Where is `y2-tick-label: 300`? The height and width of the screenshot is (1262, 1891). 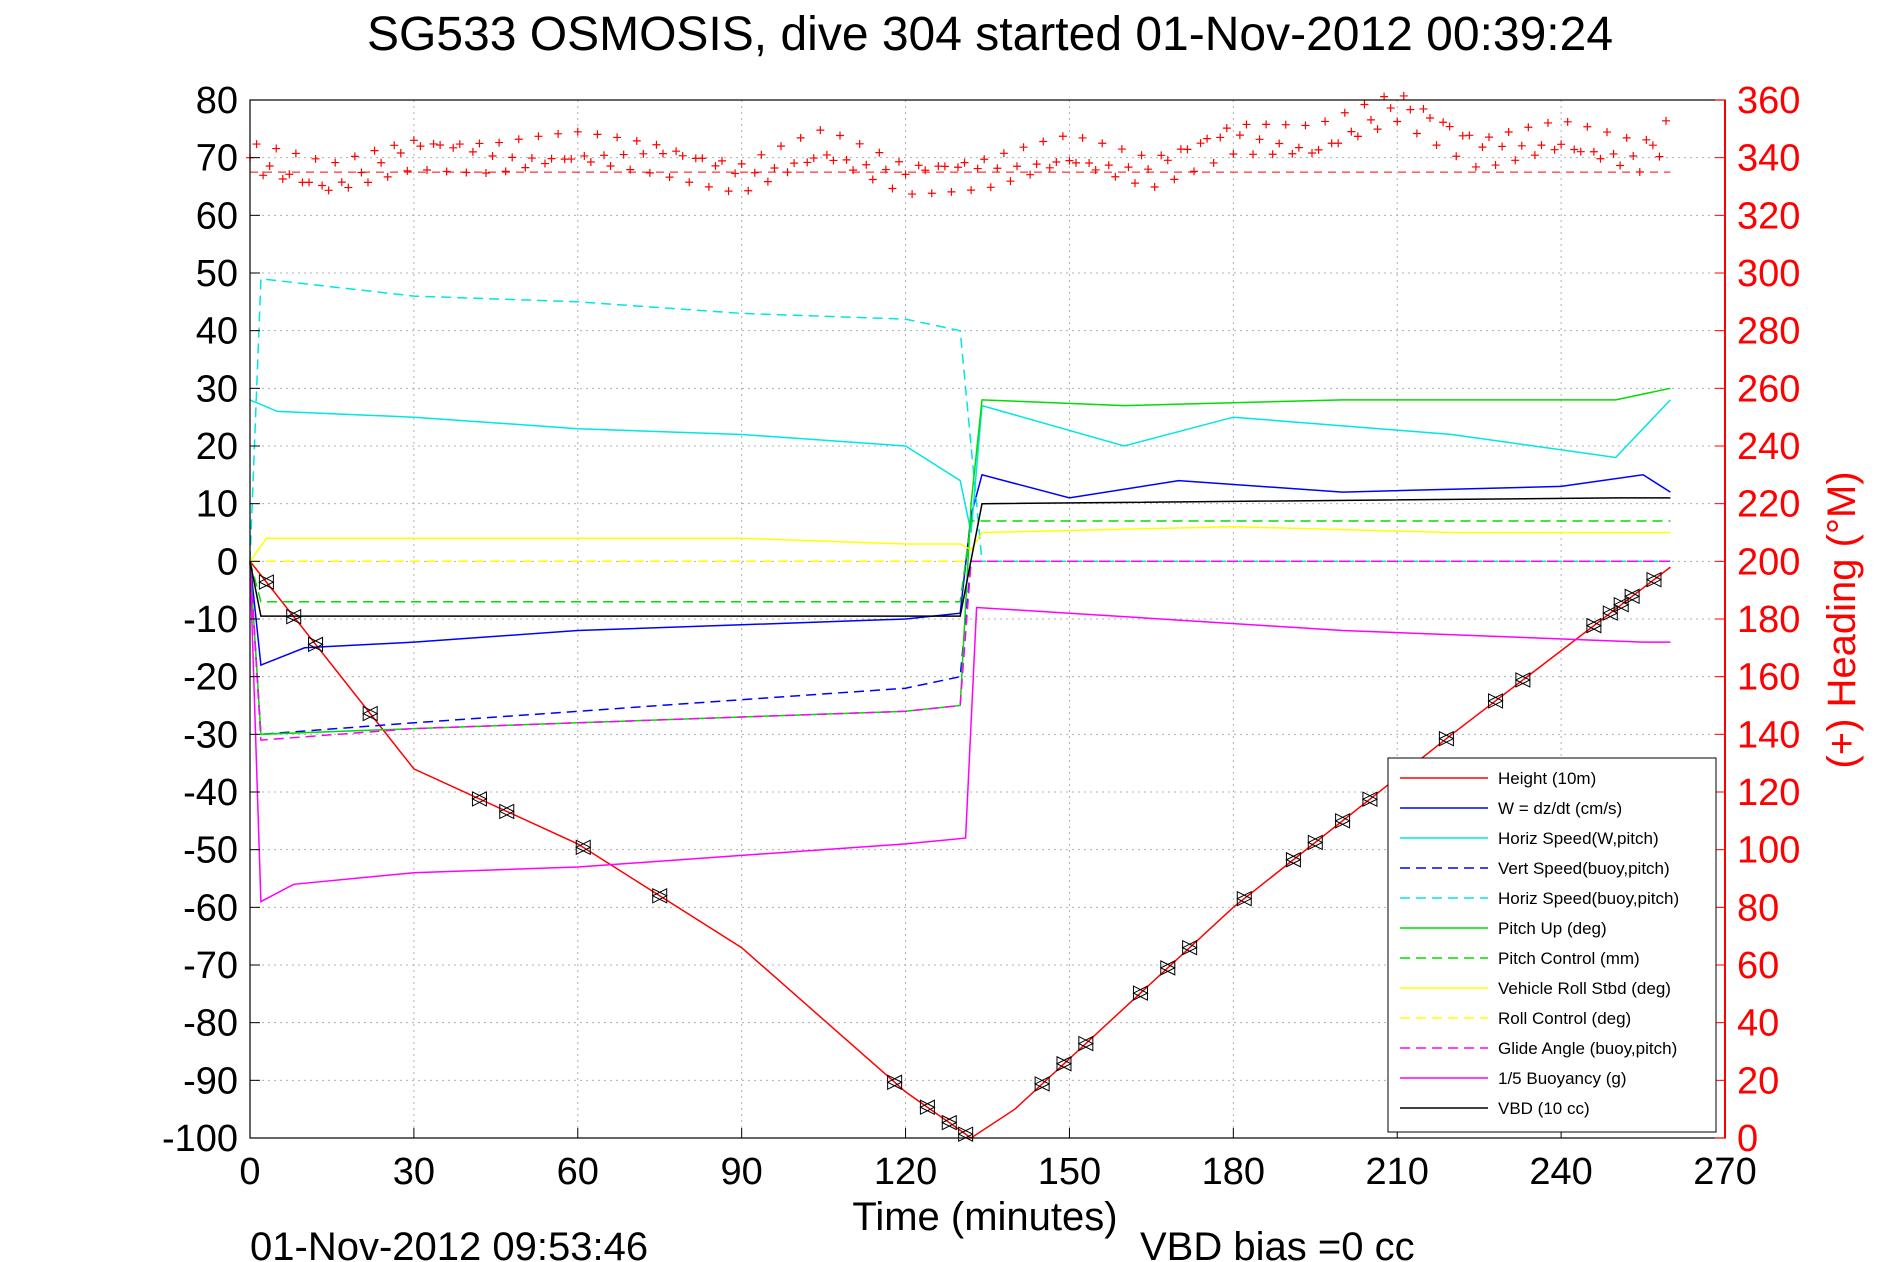
y2-tick-label: 300 is located at coordinates (1768, 274).